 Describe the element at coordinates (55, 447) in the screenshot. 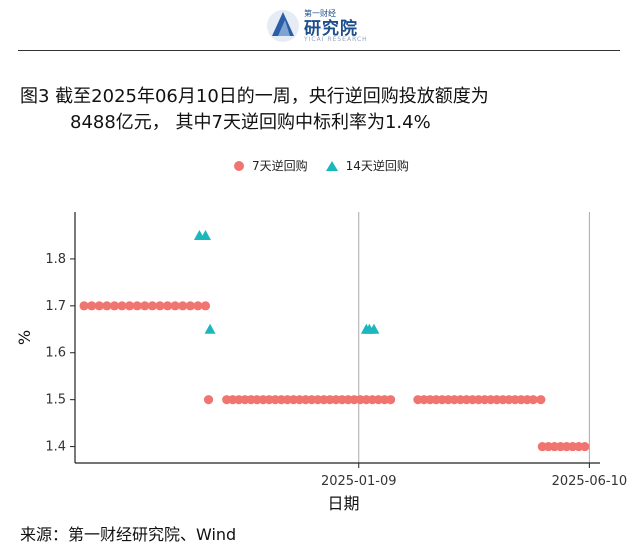

I see `y-tick-label: 1.4` at that location.